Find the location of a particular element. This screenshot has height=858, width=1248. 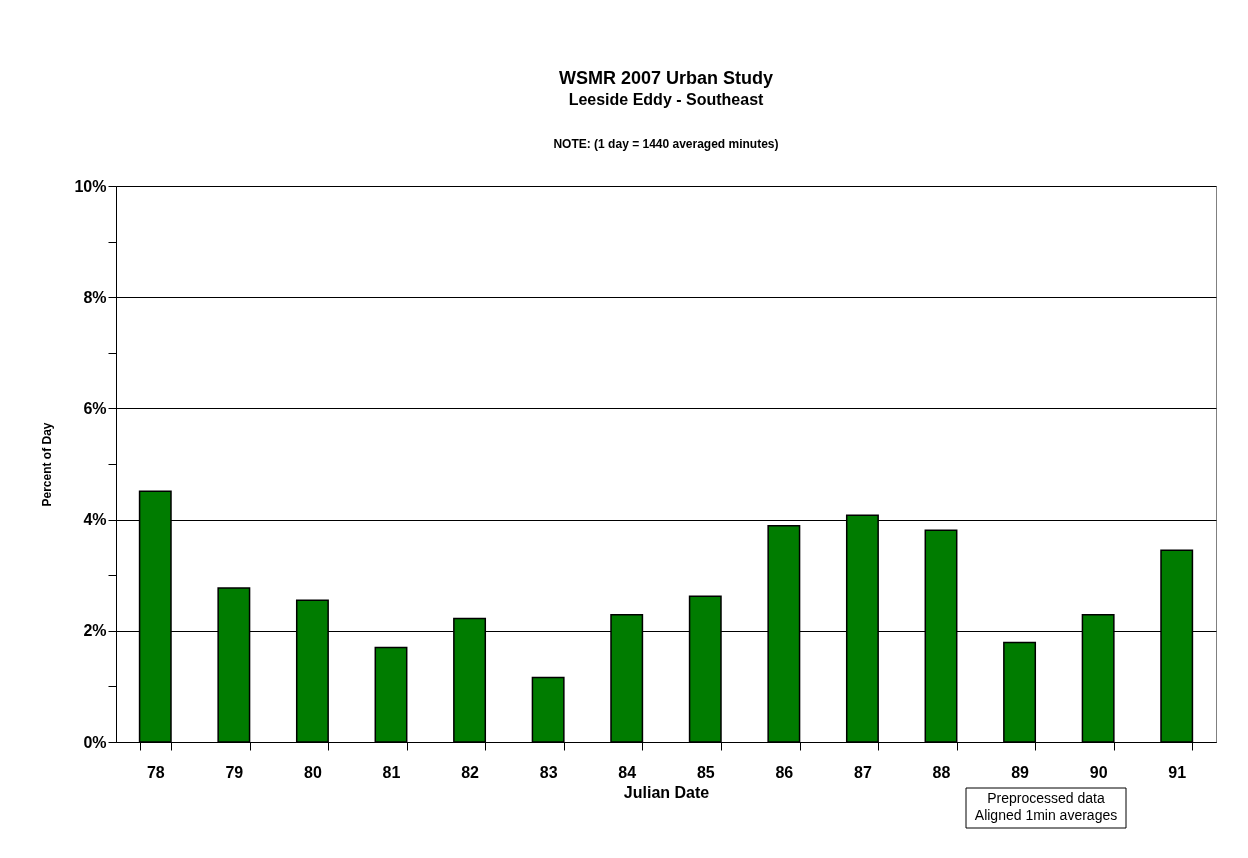

x-tick-label: 89 is located at coordinates (1020, 772).